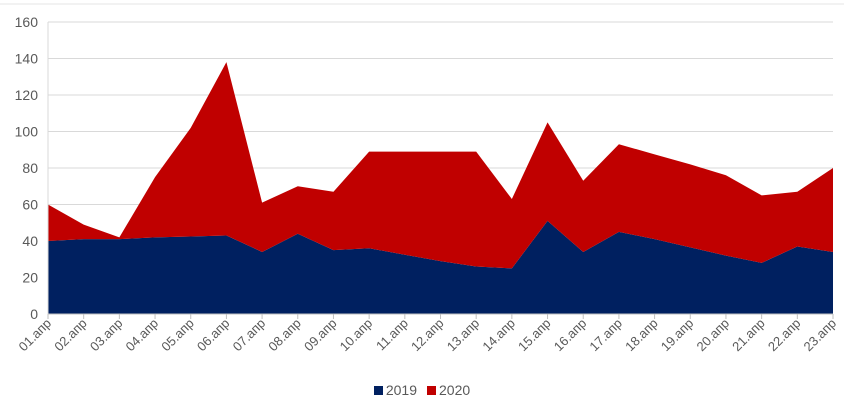 The height and width of the screenshot is (413, 844). I want to click on y-tick-label: 20, so click(30, 278).